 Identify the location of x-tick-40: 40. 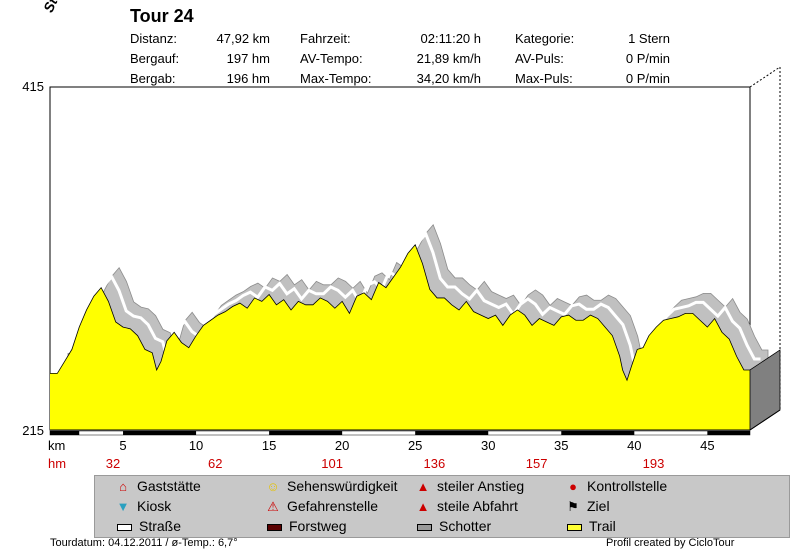
(634, 445).